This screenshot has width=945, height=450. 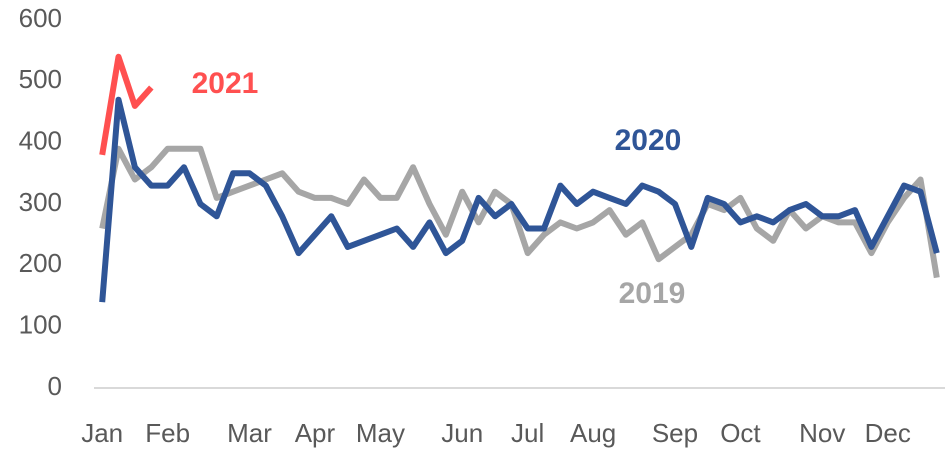 What do you see at coordinates (40, 18) in the screenshot?
I see `y-tick-label: 600` at bounding box center [40, 18].